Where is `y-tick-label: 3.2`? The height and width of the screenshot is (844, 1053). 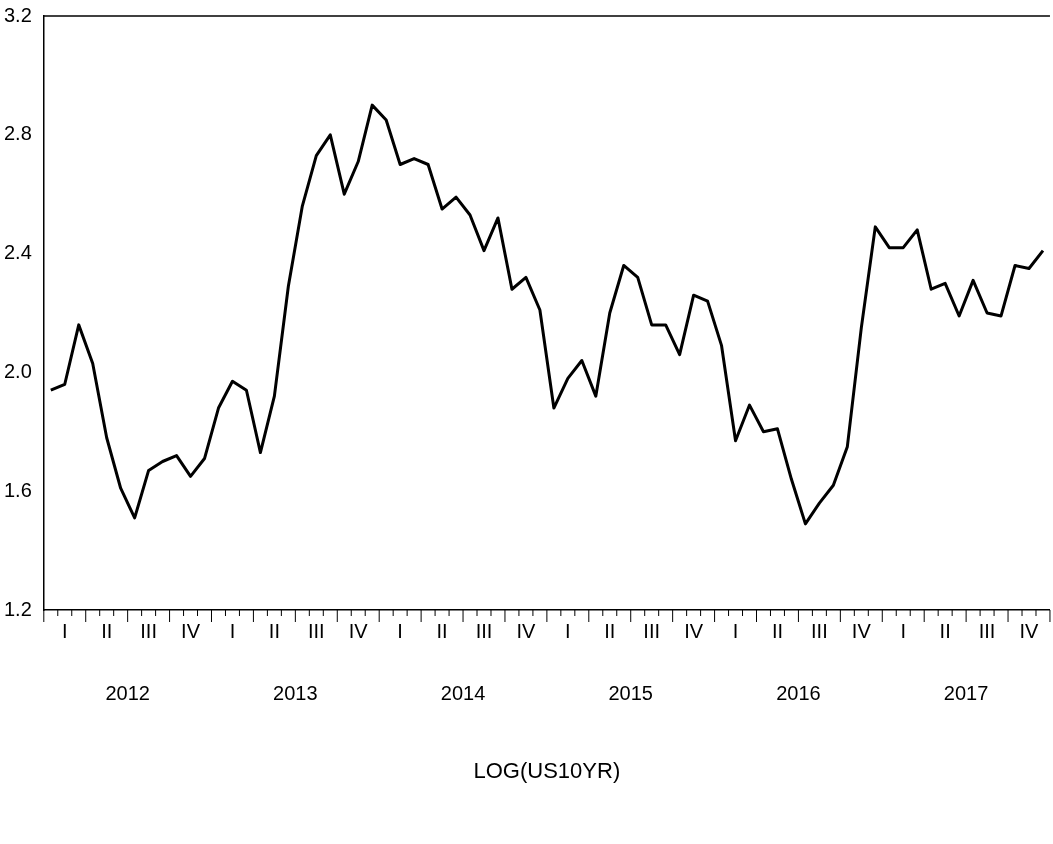 y-tick-label: 3.2 is located at coordinates (17, 14).